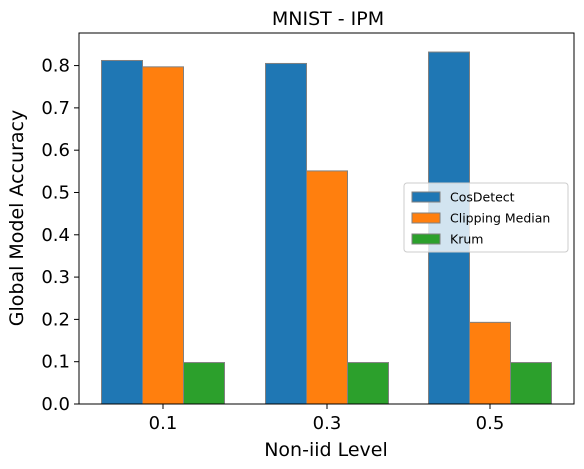 Image resolution: width=584 pixels, height=469 pixels. I want to click on legend-box, so click(486, 217).